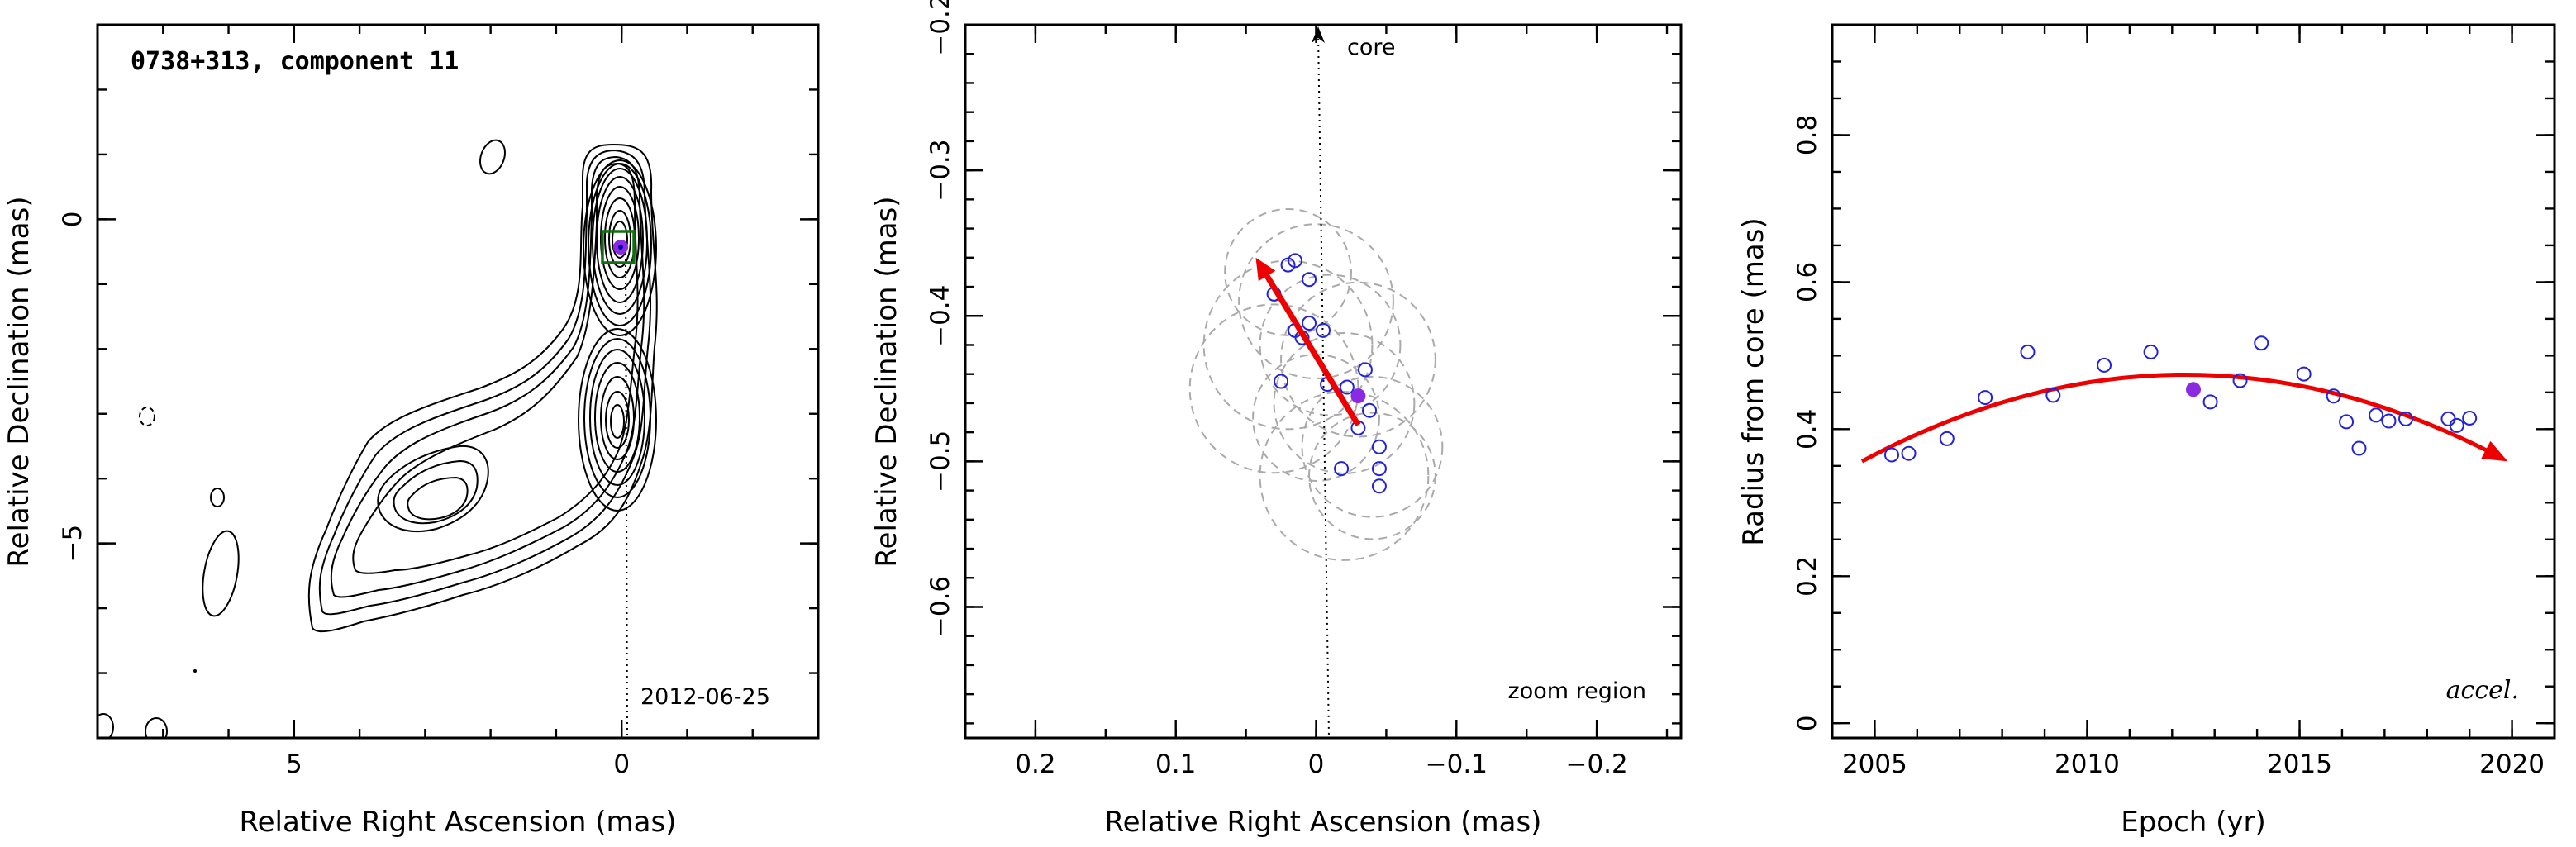 Image resolution: width=2576 pixels, height=847 pixels. Describe the element at coordinates (73, 544) in the screenshot. I see `y-tick-label: −5` at that location.